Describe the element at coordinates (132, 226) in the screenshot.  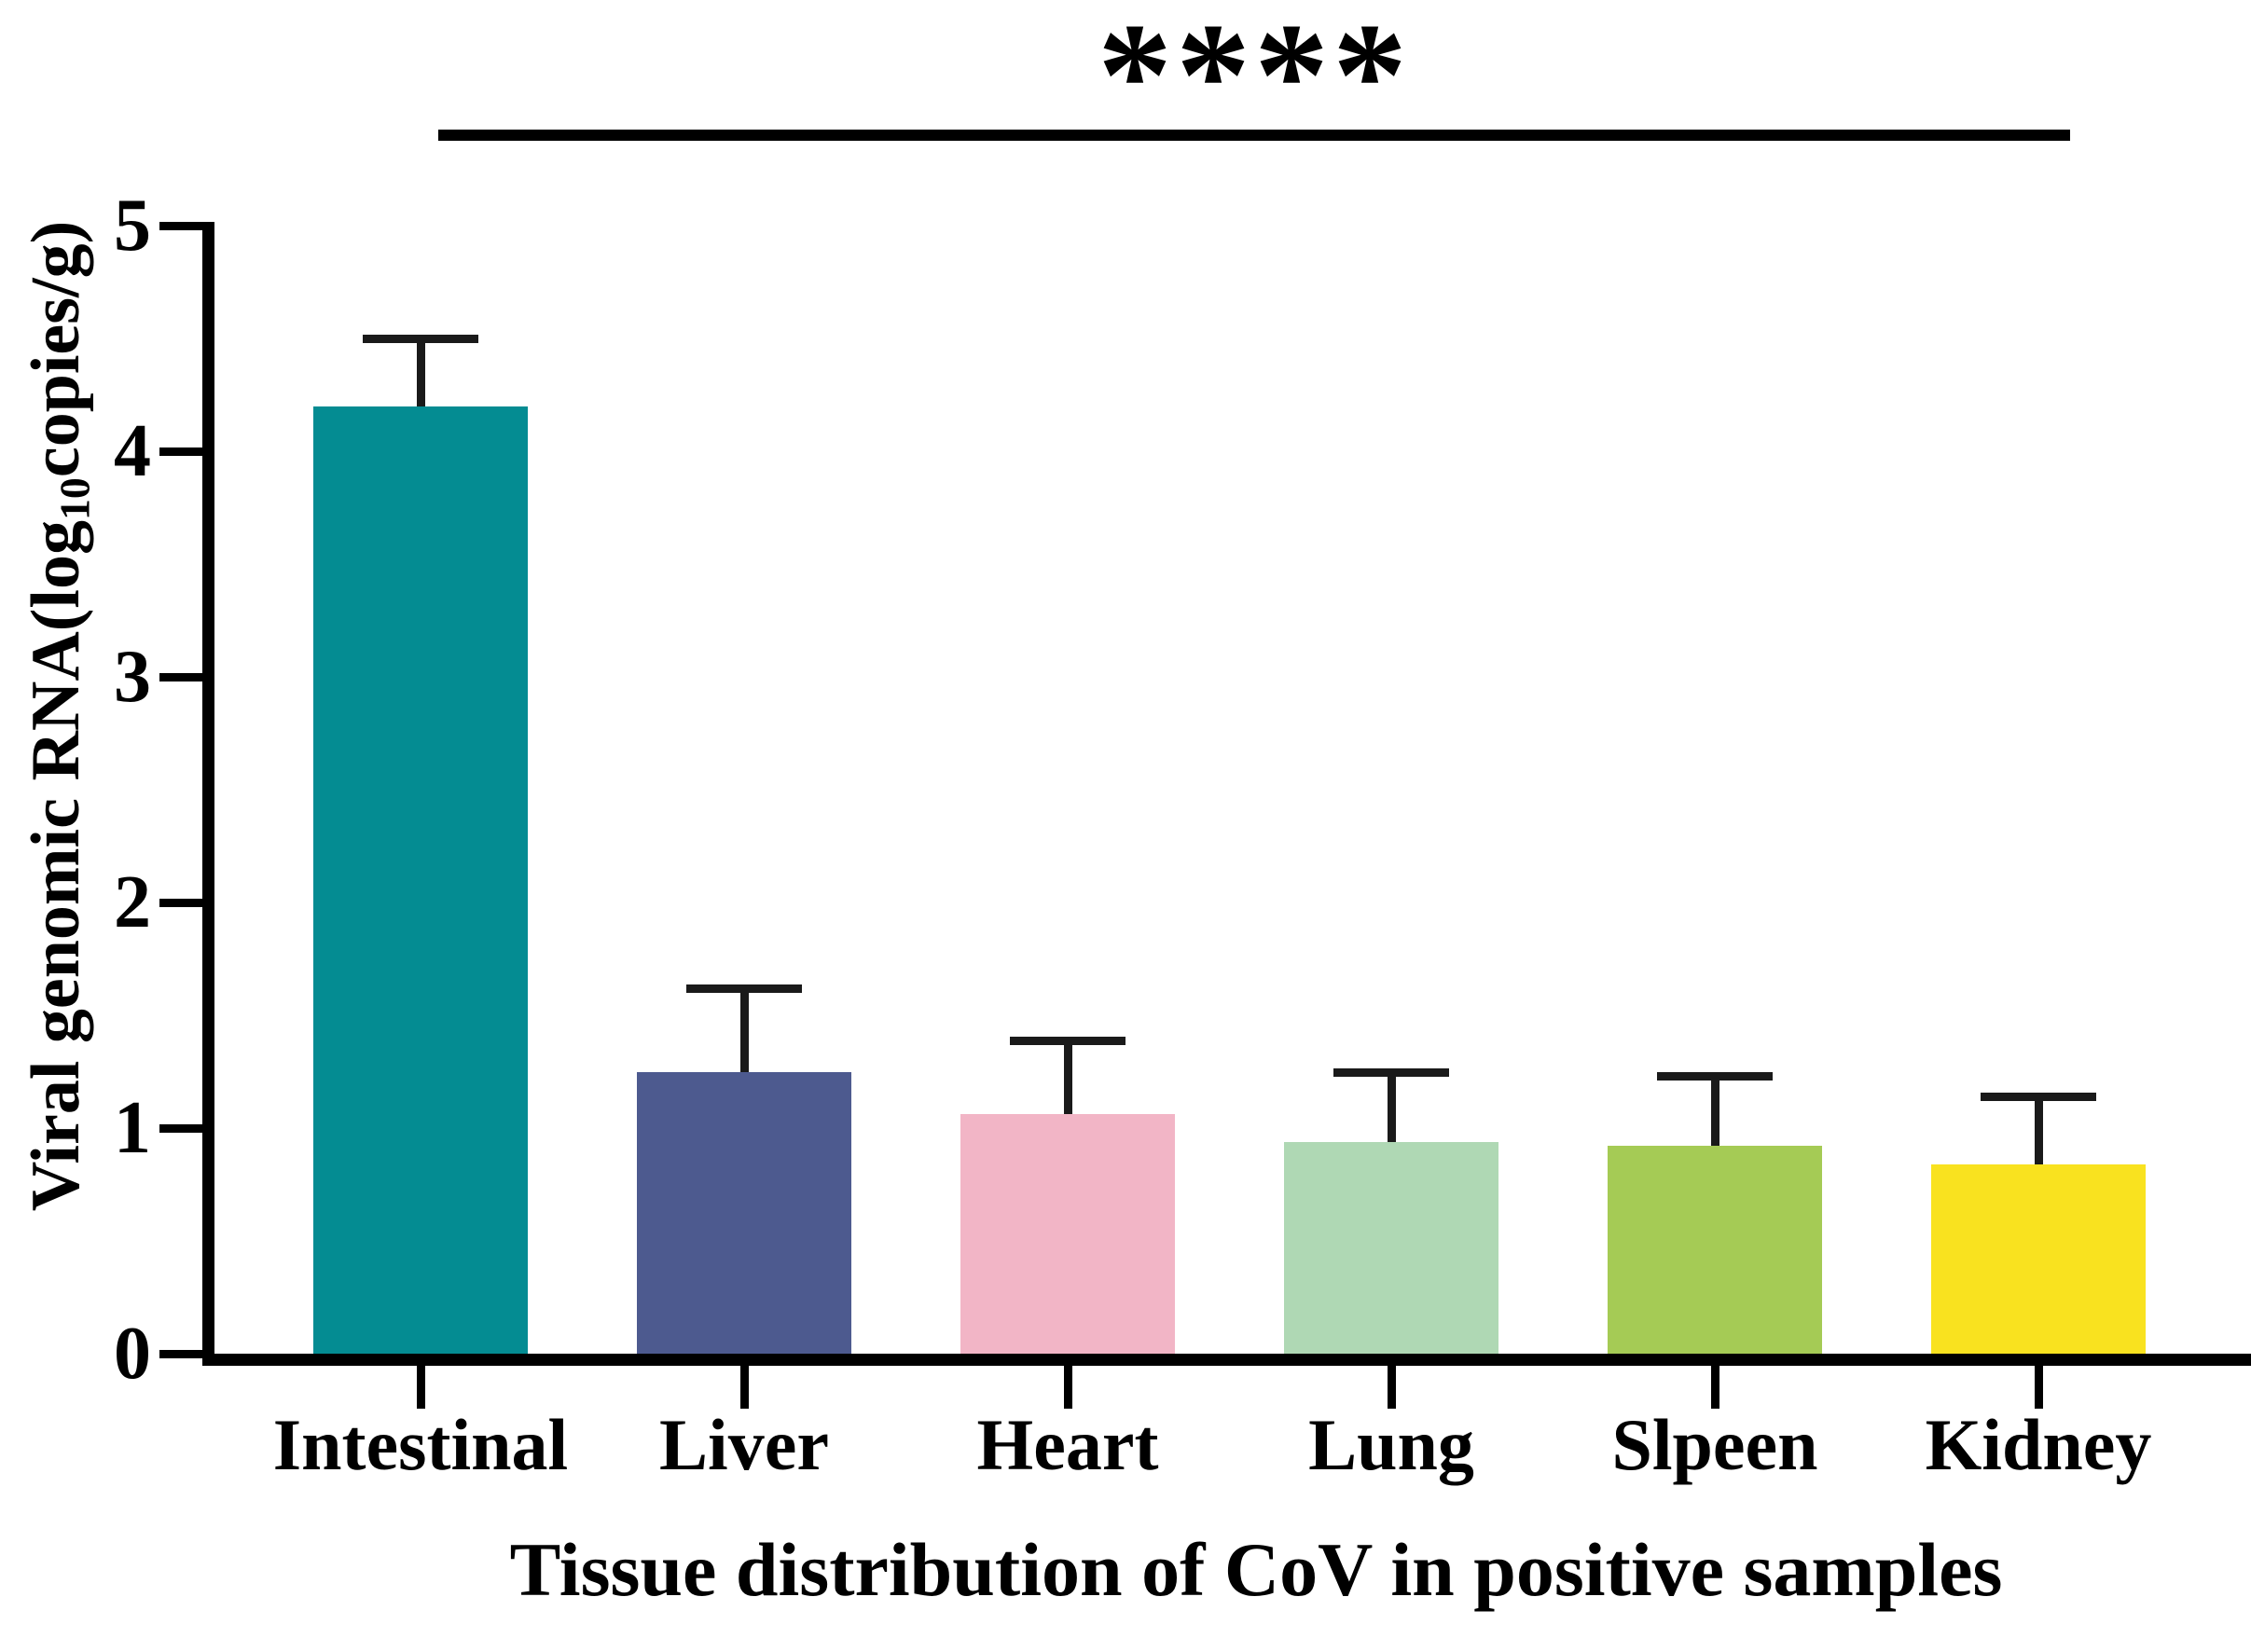
I see `y-tick-label-5: 5` at that location.